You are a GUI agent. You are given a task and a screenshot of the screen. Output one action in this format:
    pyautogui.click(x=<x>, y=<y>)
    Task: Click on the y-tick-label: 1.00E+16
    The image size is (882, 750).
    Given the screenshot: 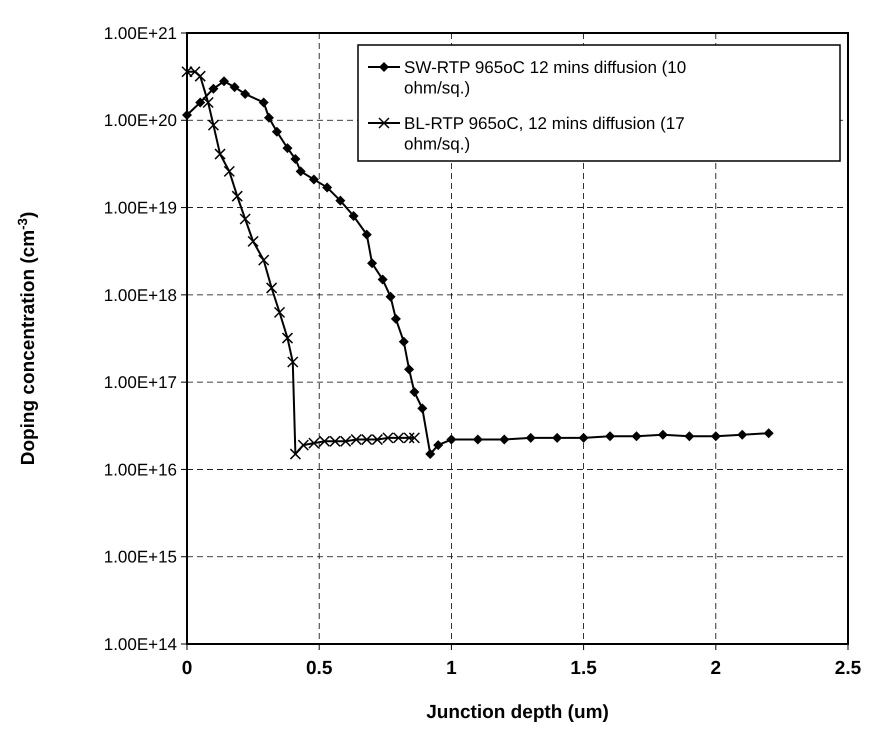 What is the action you would take?
    pyautogui.click(x=140, y=470)
    